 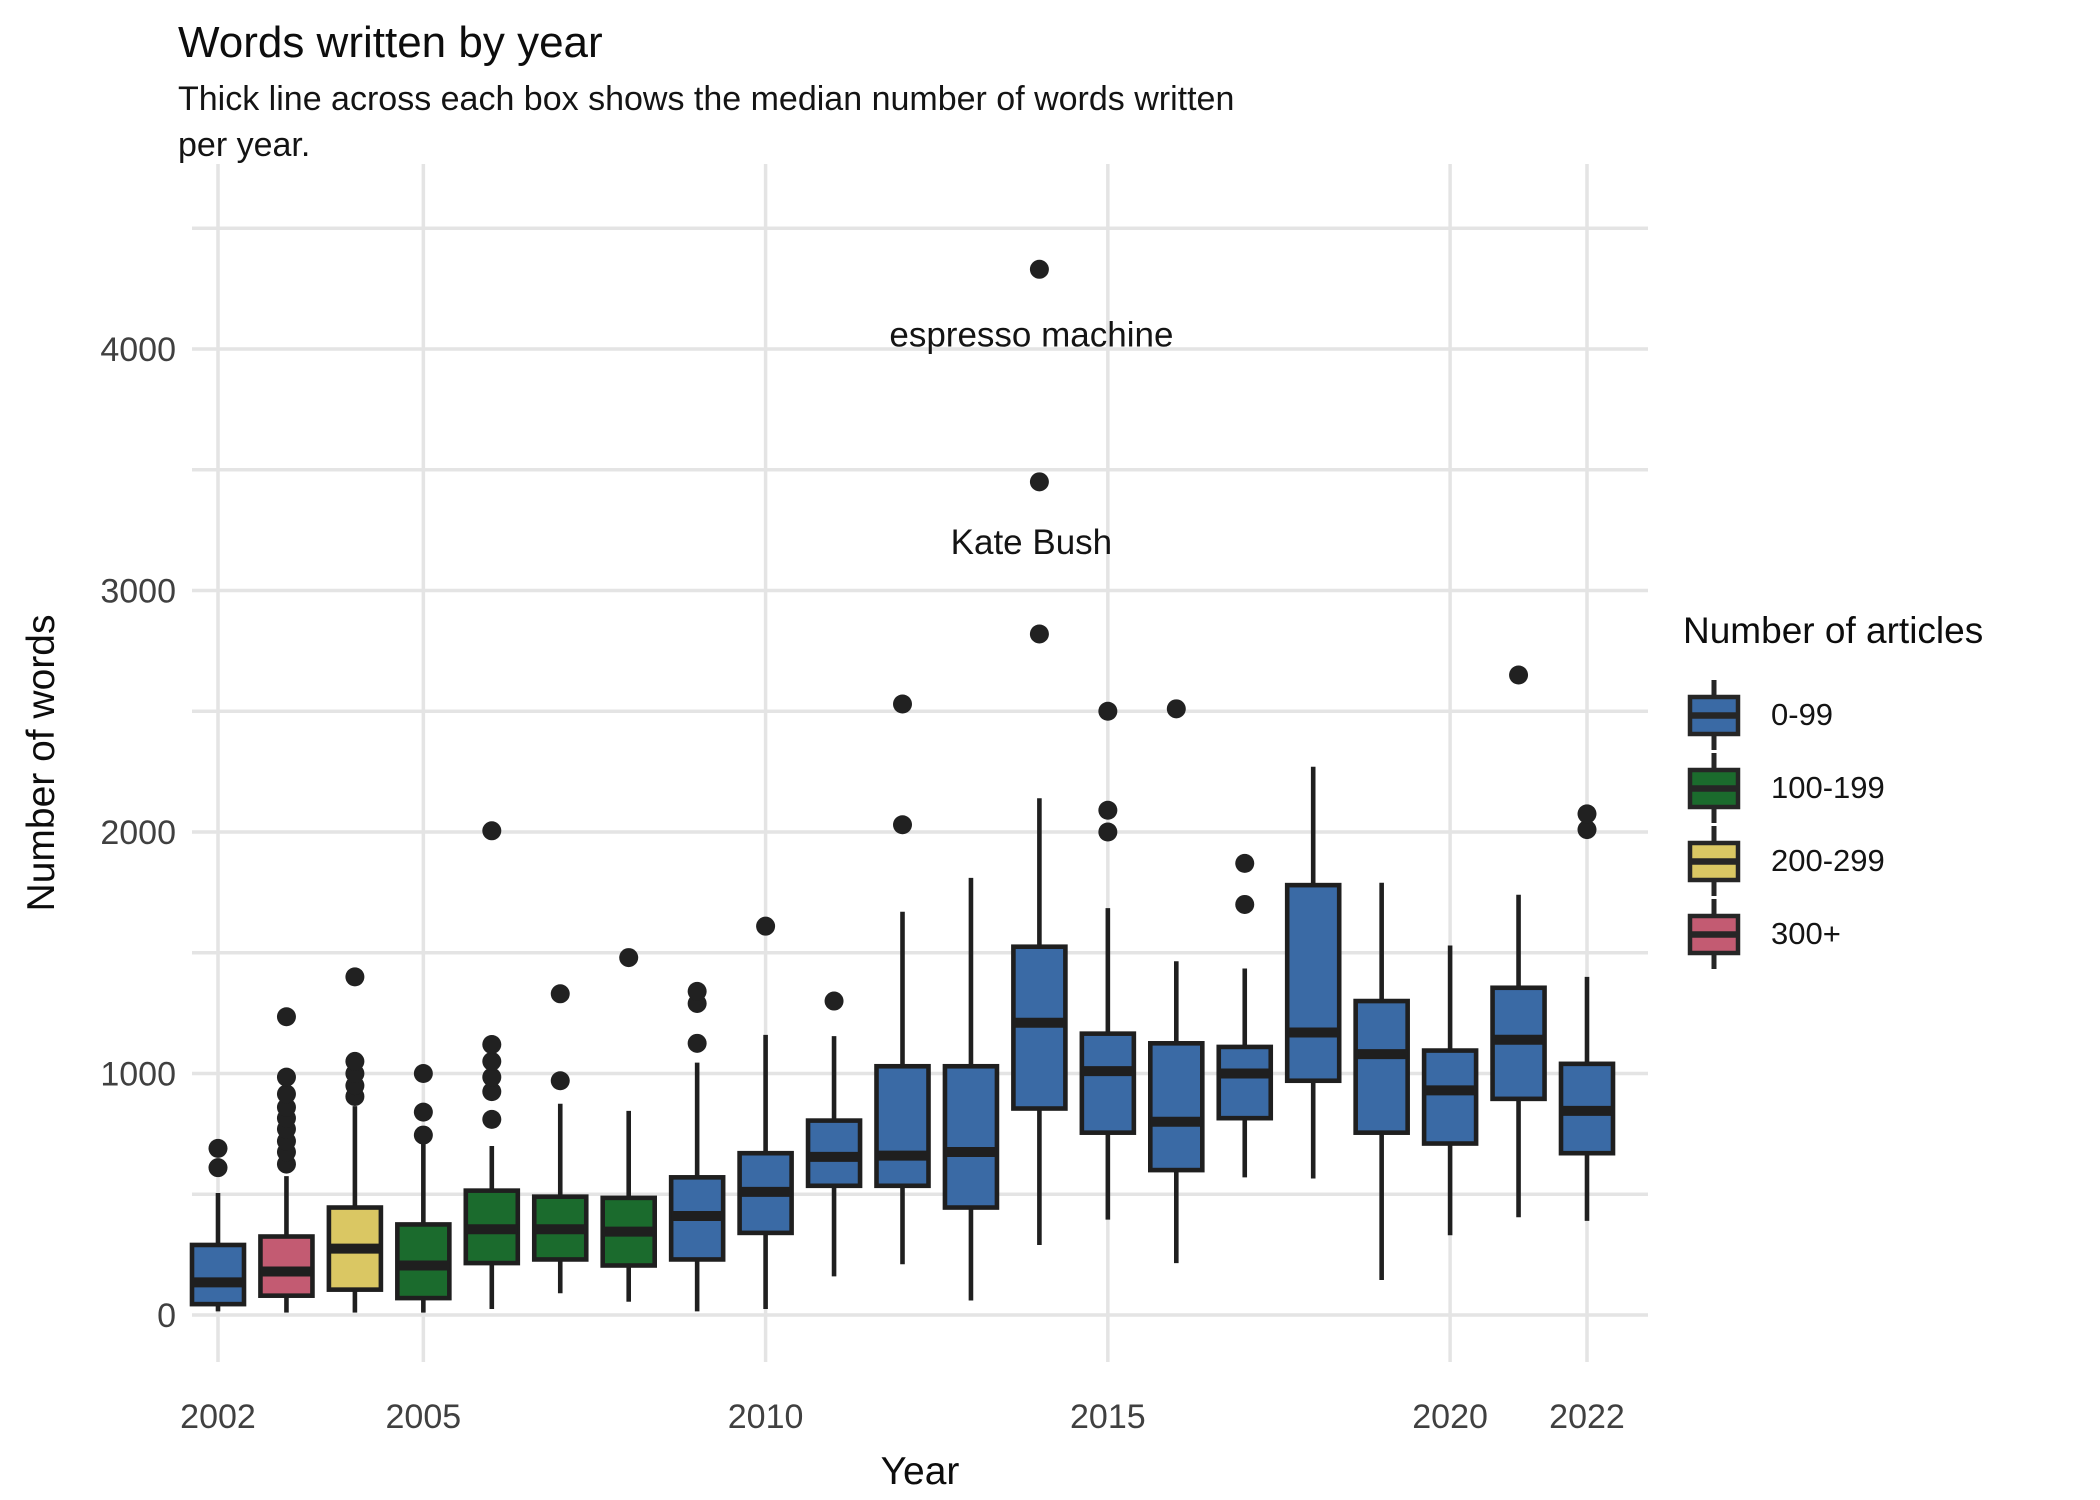 I want to click on boxplot-2016, so click(x=1176, y=981).